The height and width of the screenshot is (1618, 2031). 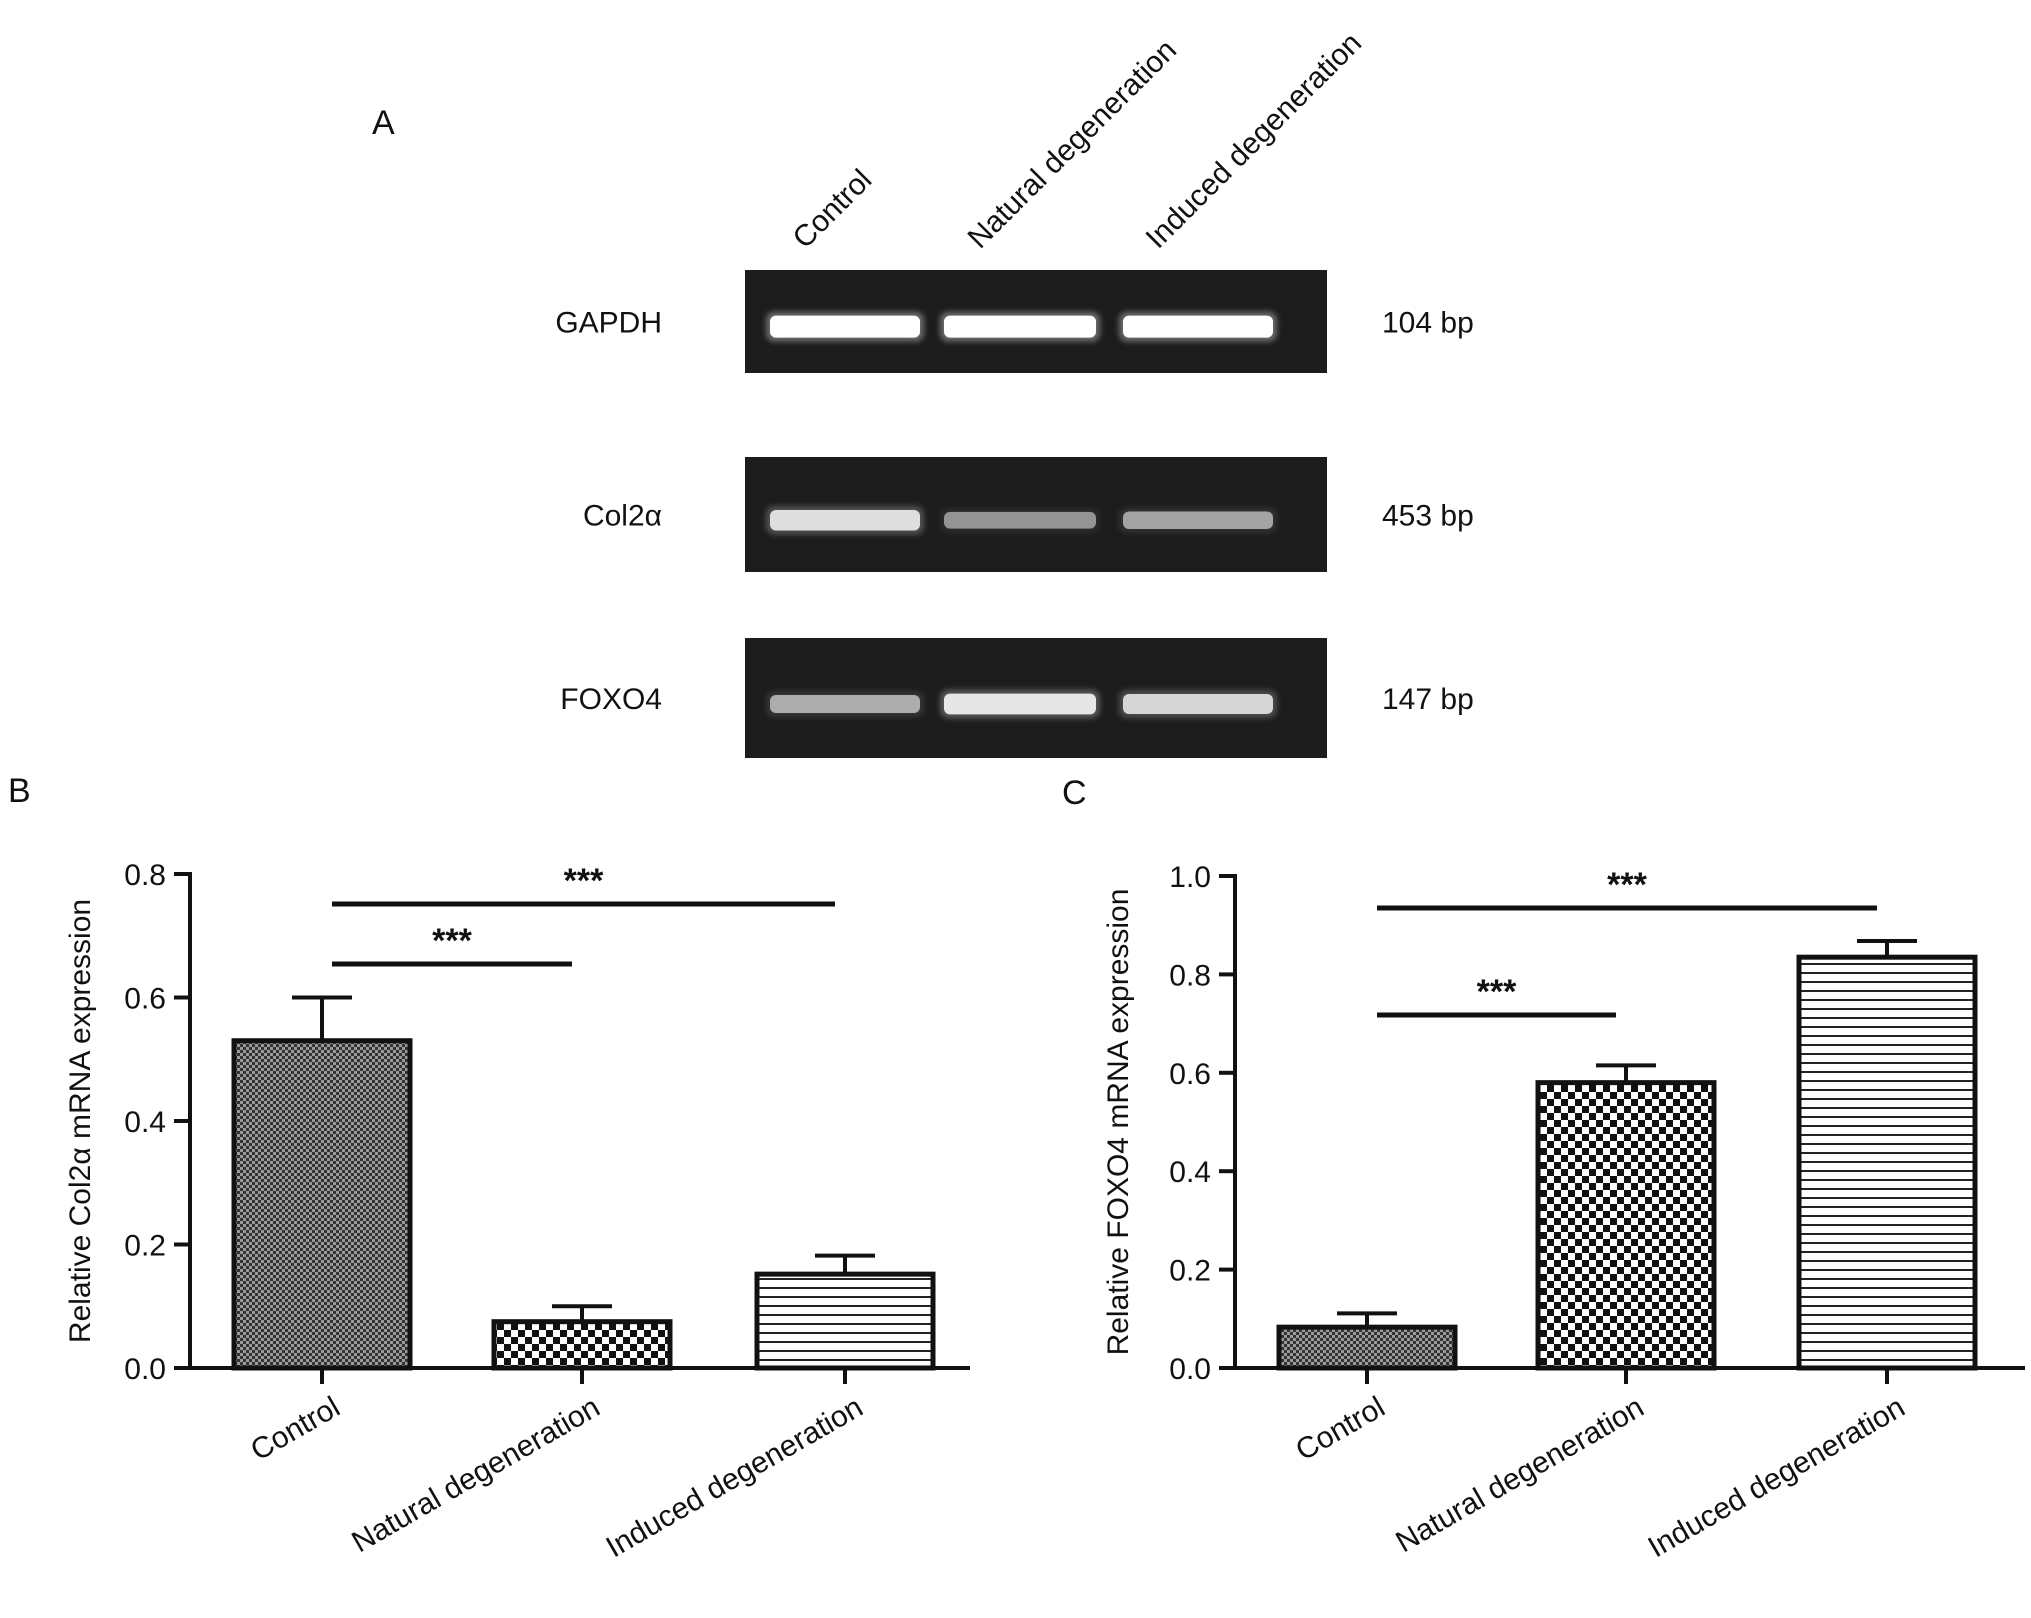 I want to click on y-tick-label: 1.0, so click(x=1190, y=877).